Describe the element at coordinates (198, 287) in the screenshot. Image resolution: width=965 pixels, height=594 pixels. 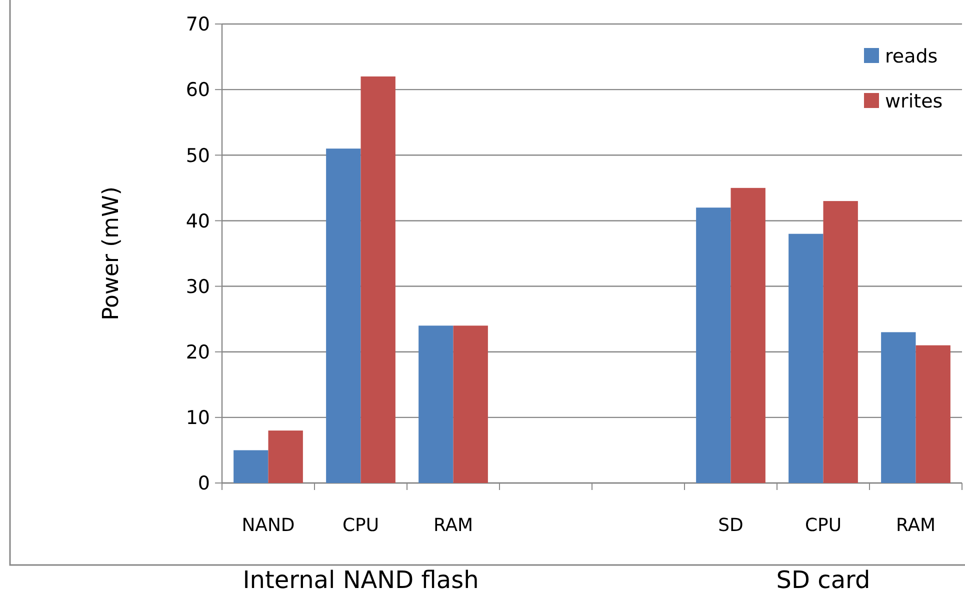
I see `y-tick-label: 30` at that location.